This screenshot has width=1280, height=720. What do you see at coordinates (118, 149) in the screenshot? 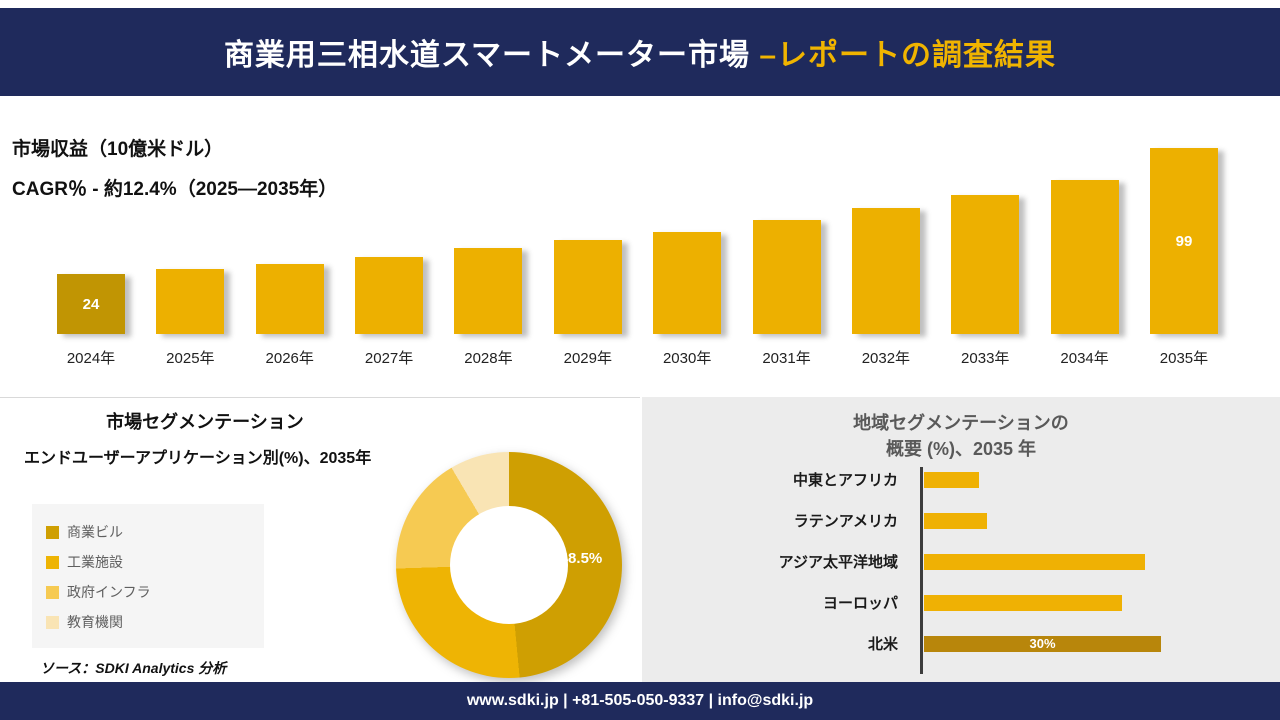
I see `revenue-metric-label: 市場収益（10億米ドル）` at bounding box center [118, 149].